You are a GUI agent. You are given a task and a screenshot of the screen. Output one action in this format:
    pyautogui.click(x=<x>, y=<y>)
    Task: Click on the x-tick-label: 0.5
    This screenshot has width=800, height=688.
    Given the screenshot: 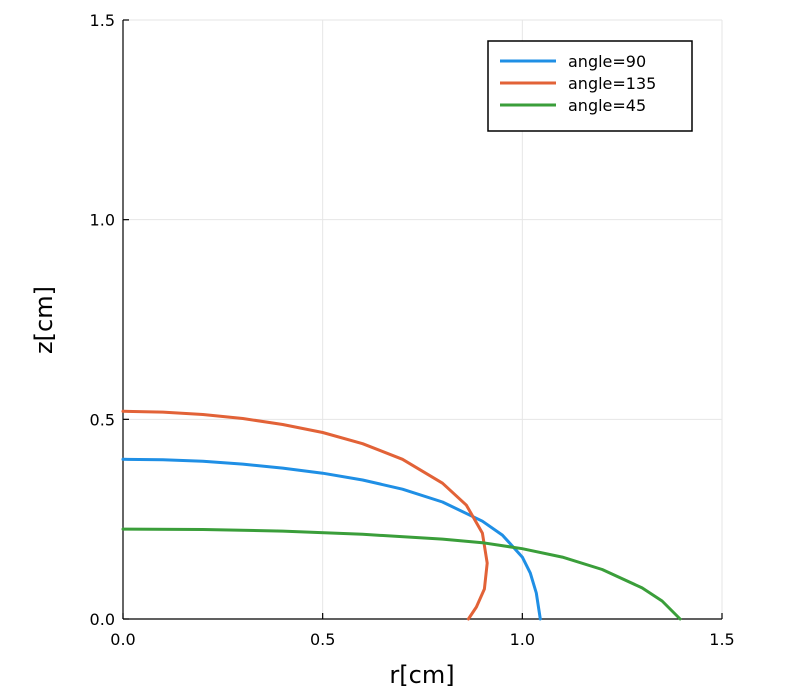 What is the action you would take?
    pyautogui.click(x=322, y=639)
    